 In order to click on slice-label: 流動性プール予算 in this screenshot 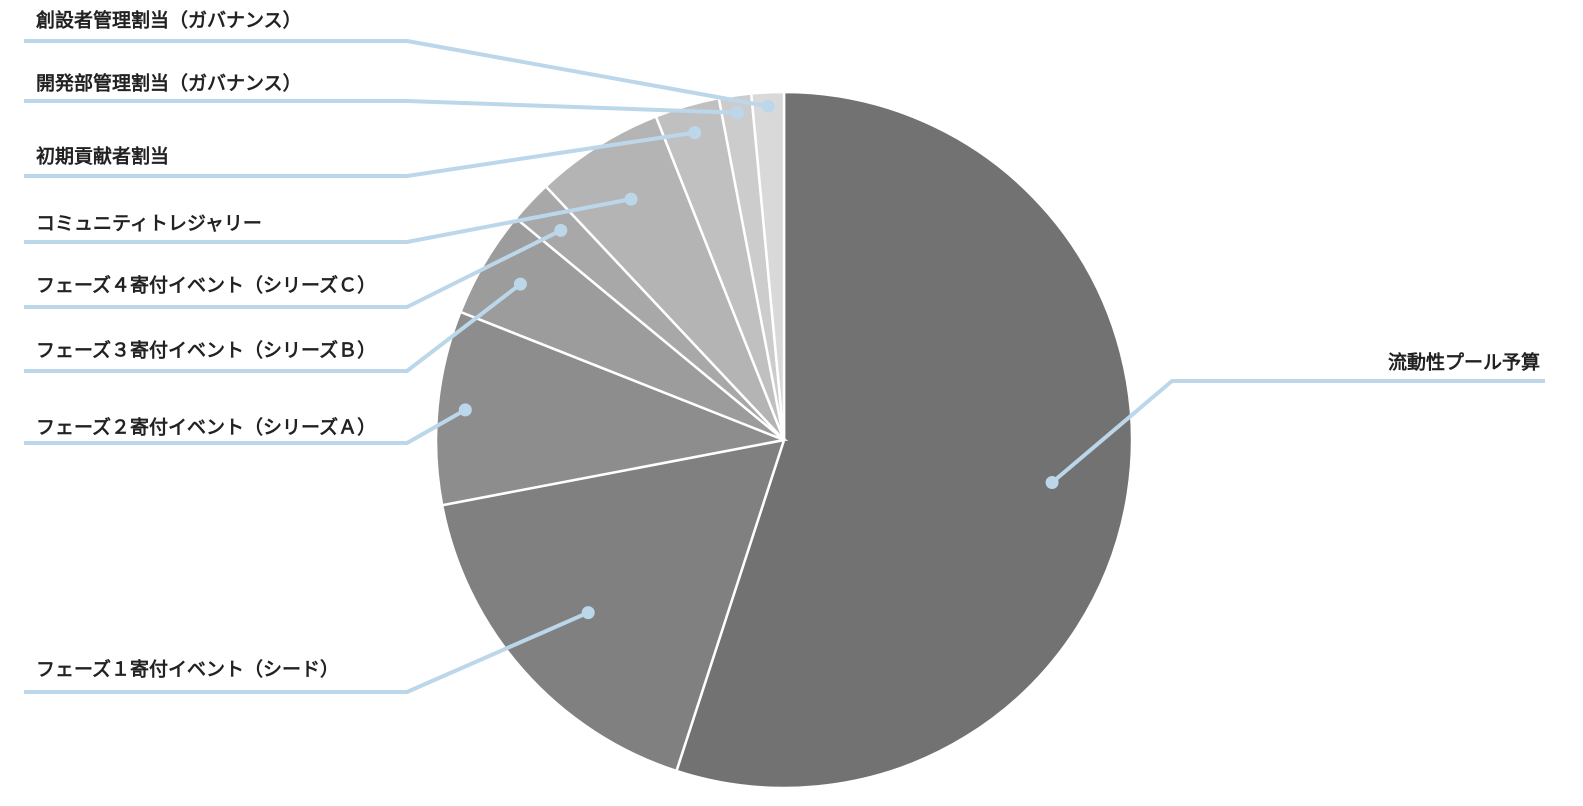, I will do `click(1464, 362)`.